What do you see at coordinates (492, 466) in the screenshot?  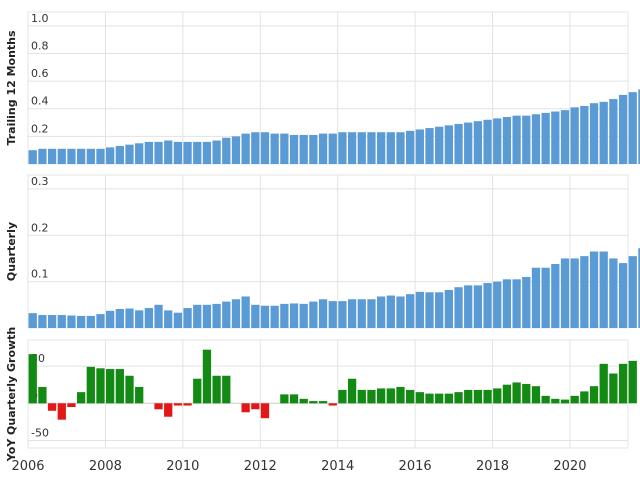 I see `x-tick-label: 2018` at bounding box center [492, 466].